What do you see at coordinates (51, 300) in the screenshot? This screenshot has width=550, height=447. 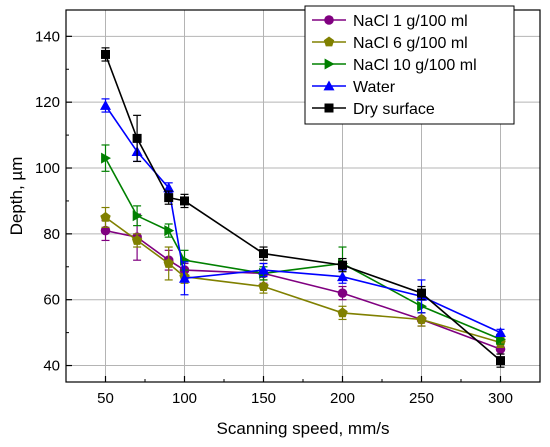 I see `y-tick-label: 60` at bounding box center [51, 300].